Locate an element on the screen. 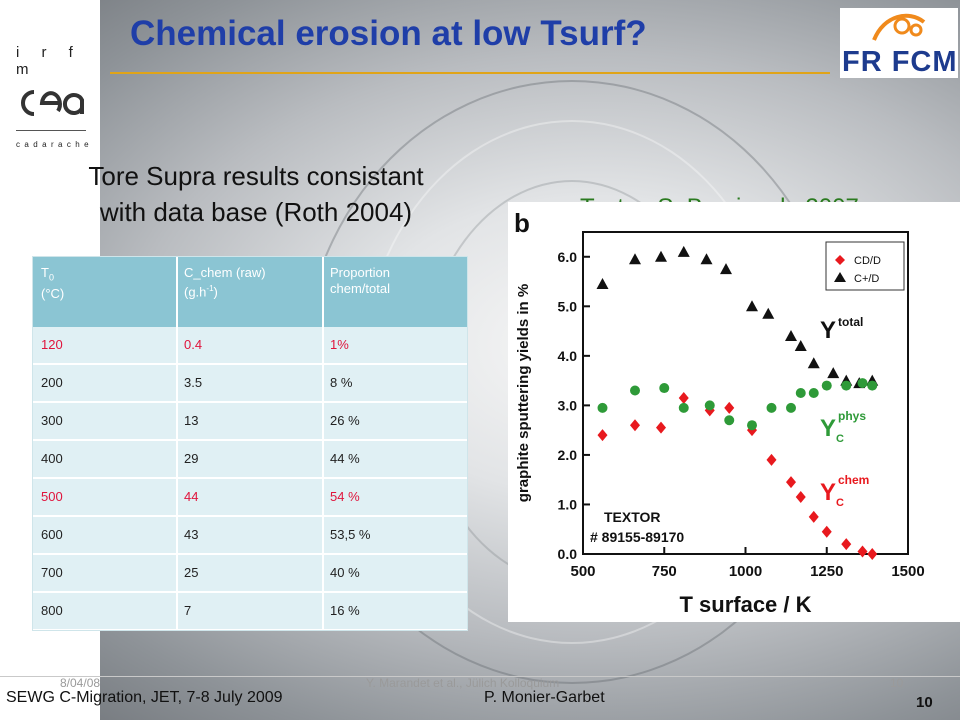  cell-temp: 400 is located at coordinates (52, 458).